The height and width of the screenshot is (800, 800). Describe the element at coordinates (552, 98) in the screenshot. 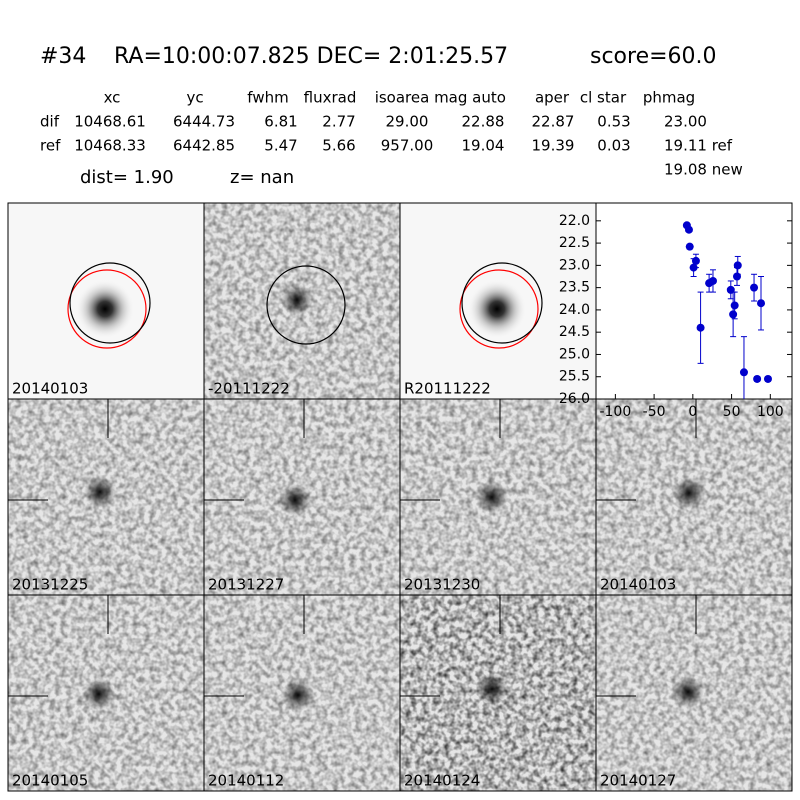

I see `column-header: aper` at that location.